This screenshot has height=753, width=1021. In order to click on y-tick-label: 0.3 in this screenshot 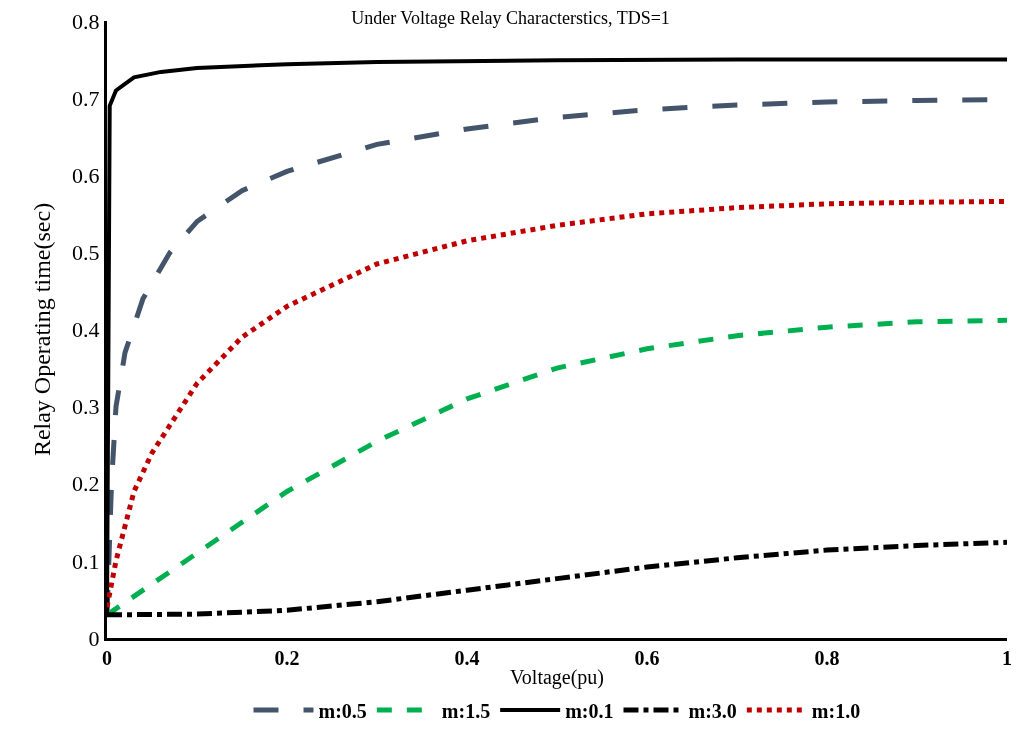, I will do `click(86, 407)`.